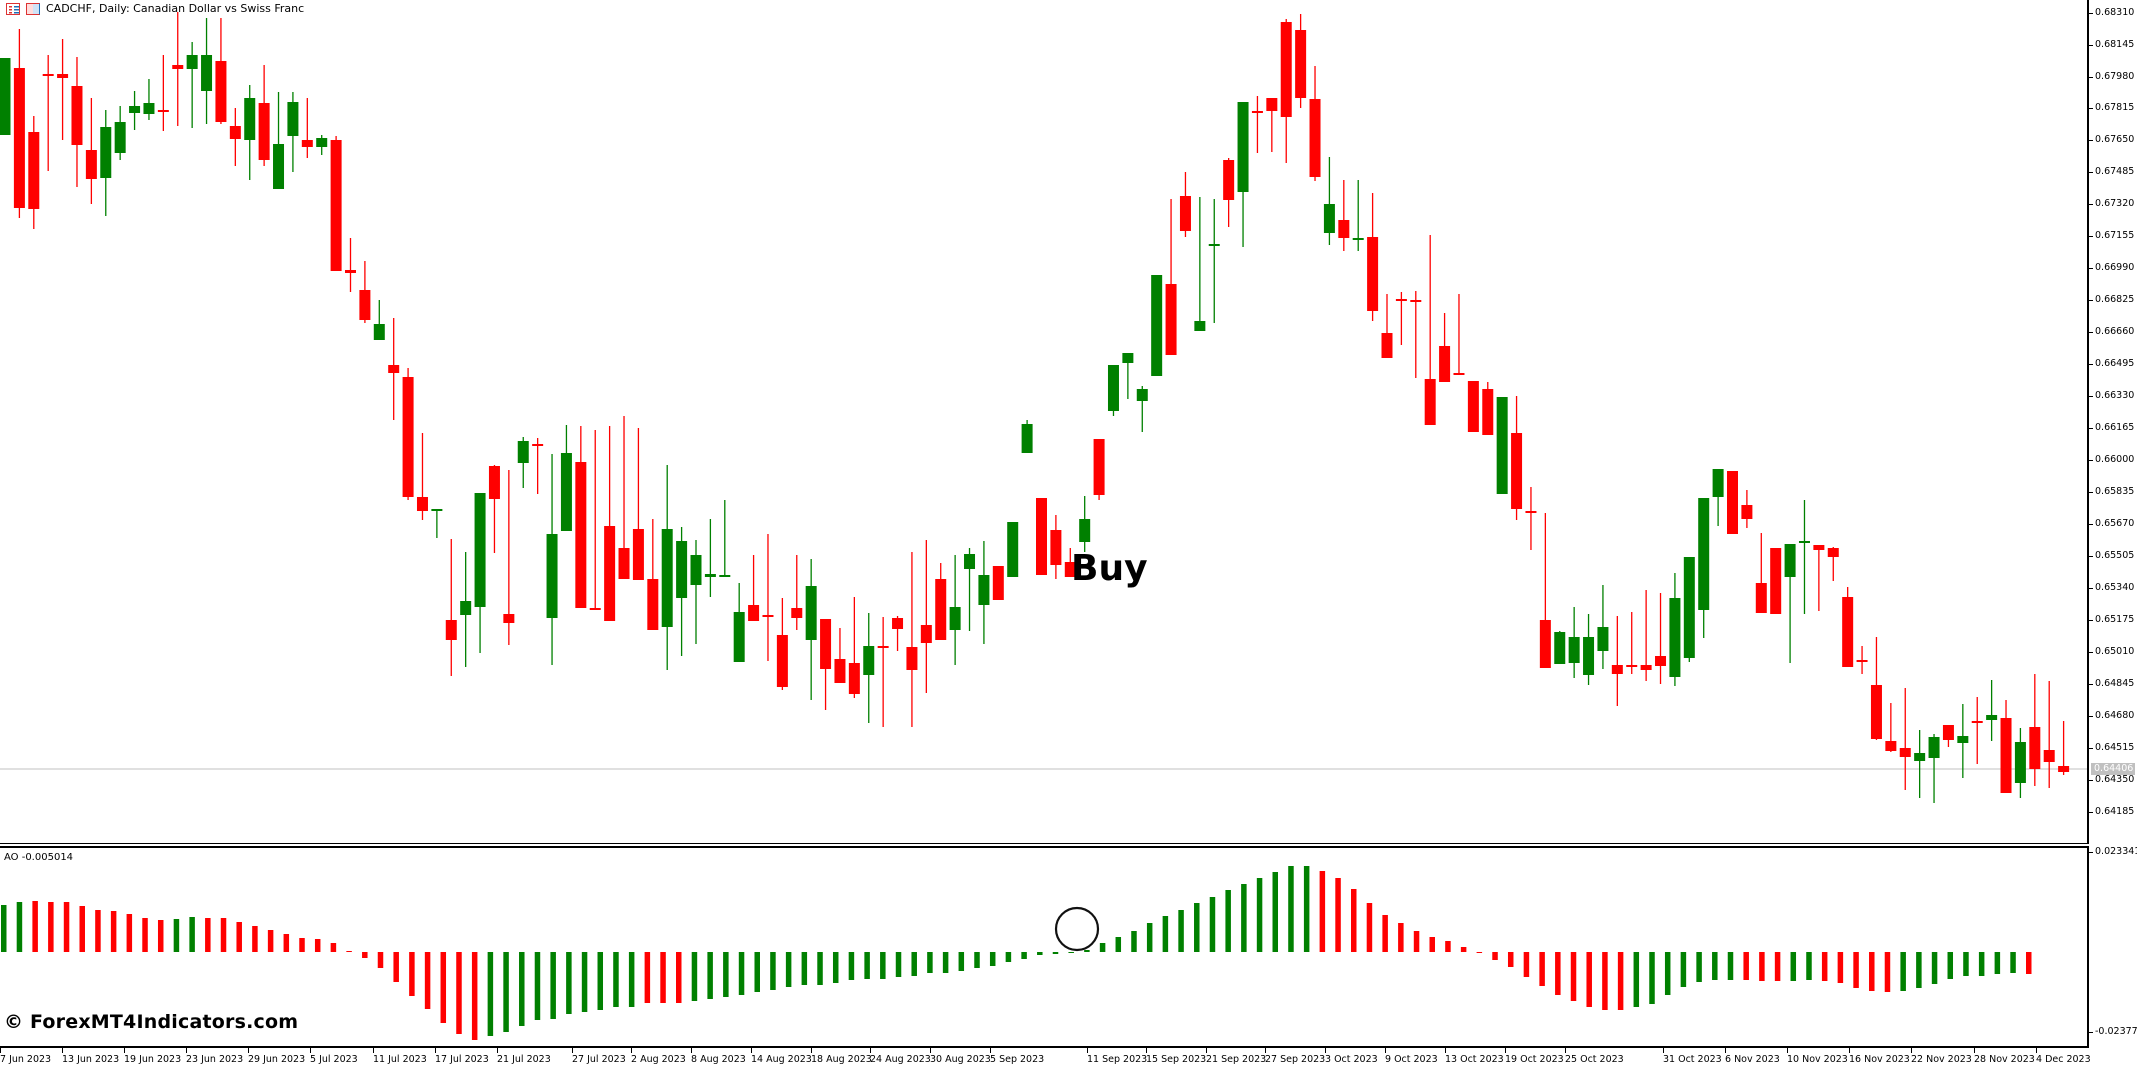 This screenshot has height=1073, width=2137. I want to click on time-label: 15 Sep 2023, so click(1176, 1056).